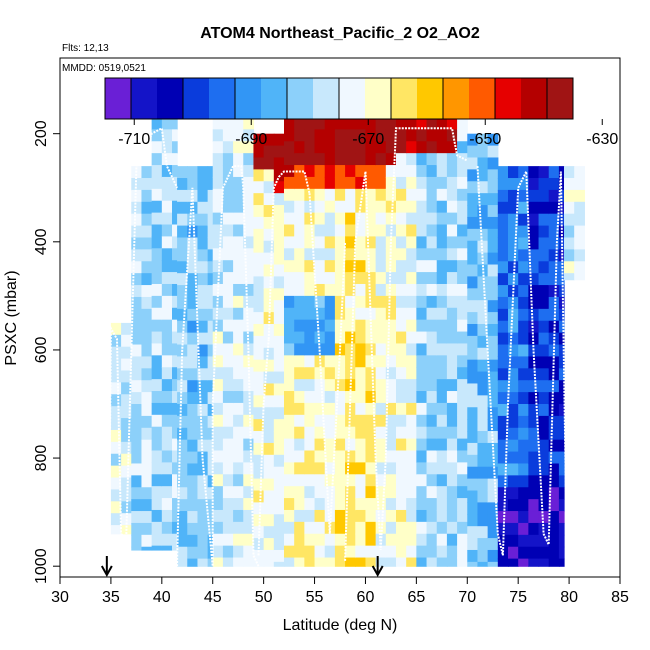 This screenshot has height=650, width=650. Describe the element at coordinates (144, 98) in the screenshot. I see `colorbar-bin` at that location.